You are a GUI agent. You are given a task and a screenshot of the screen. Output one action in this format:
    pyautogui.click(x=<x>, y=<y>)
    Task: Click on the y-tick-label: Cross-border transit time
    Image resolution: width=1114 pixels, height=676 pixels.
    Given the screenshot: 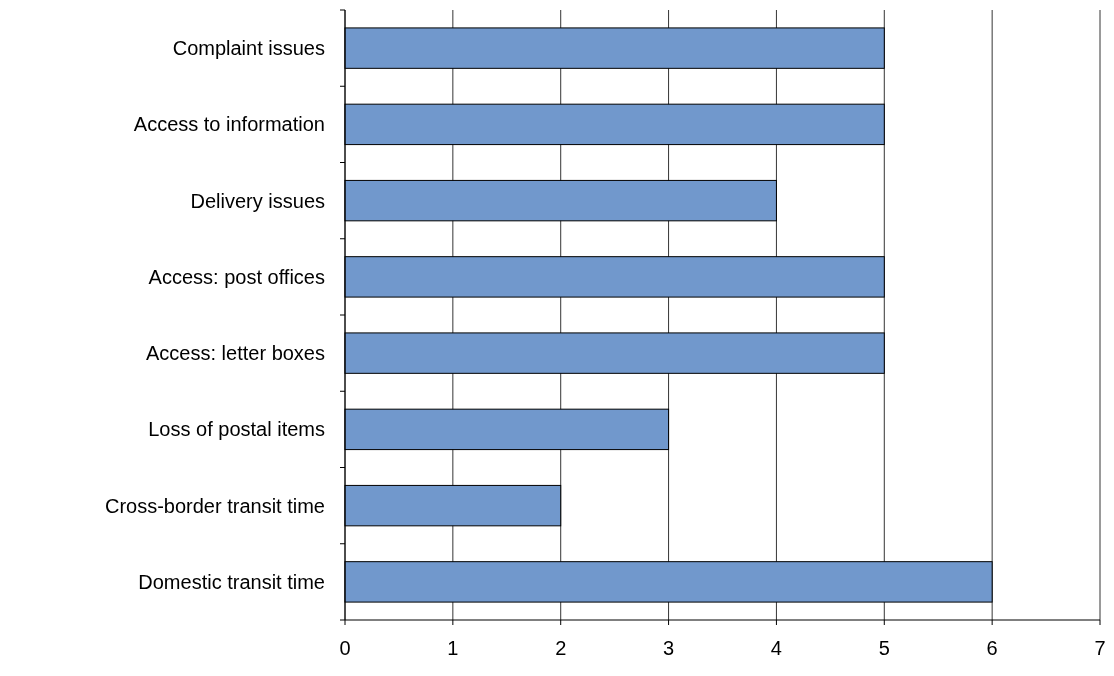 What is the action you would take?
    pyautogui.click(x=214, y=505)
    